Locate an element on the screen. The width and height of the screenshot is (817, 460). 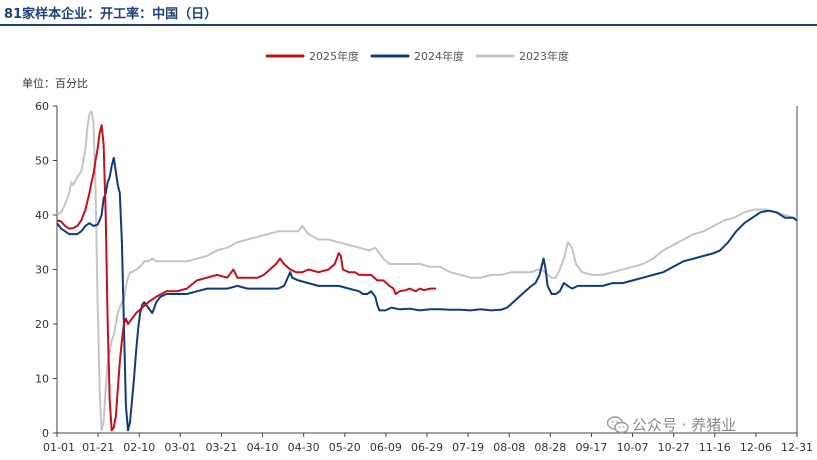
y-tick-label: 40 is located at coordinates (42, 215).